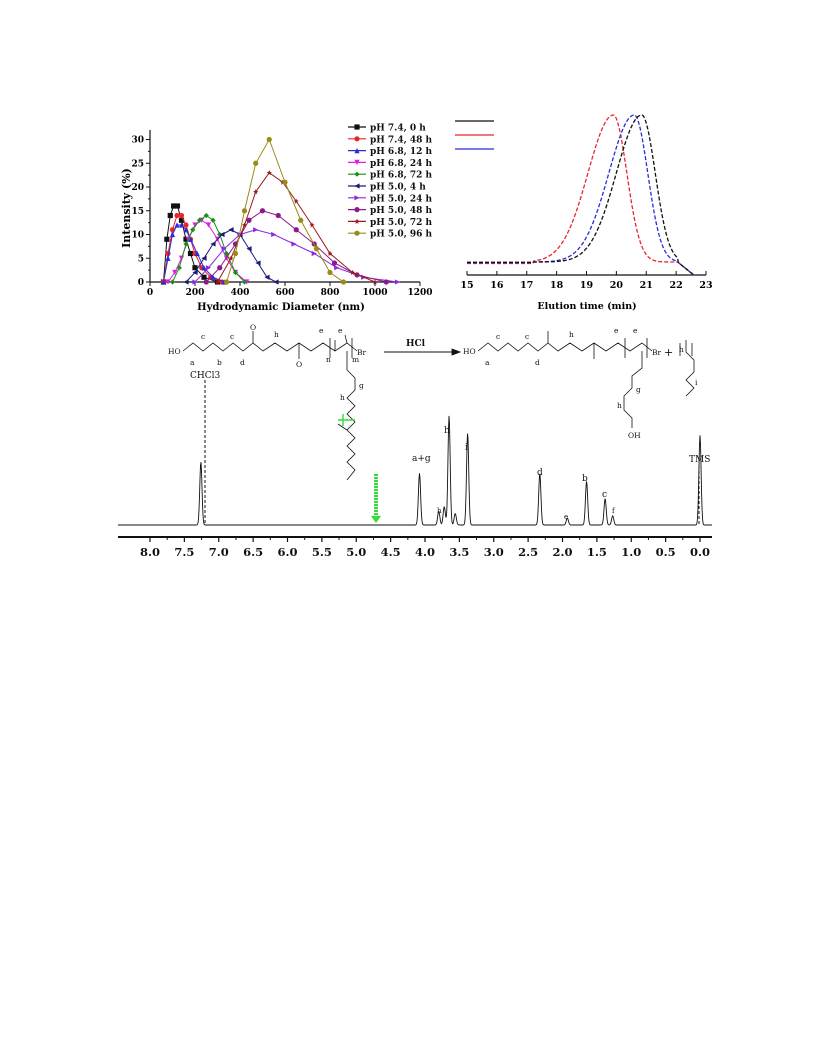 The height and width of the screenshot is (1056, 816). What do you see at coordinates (137, 236) in the screenshot?
I see `dls-y-tick-label: 10` at bounding box center [137, 236].